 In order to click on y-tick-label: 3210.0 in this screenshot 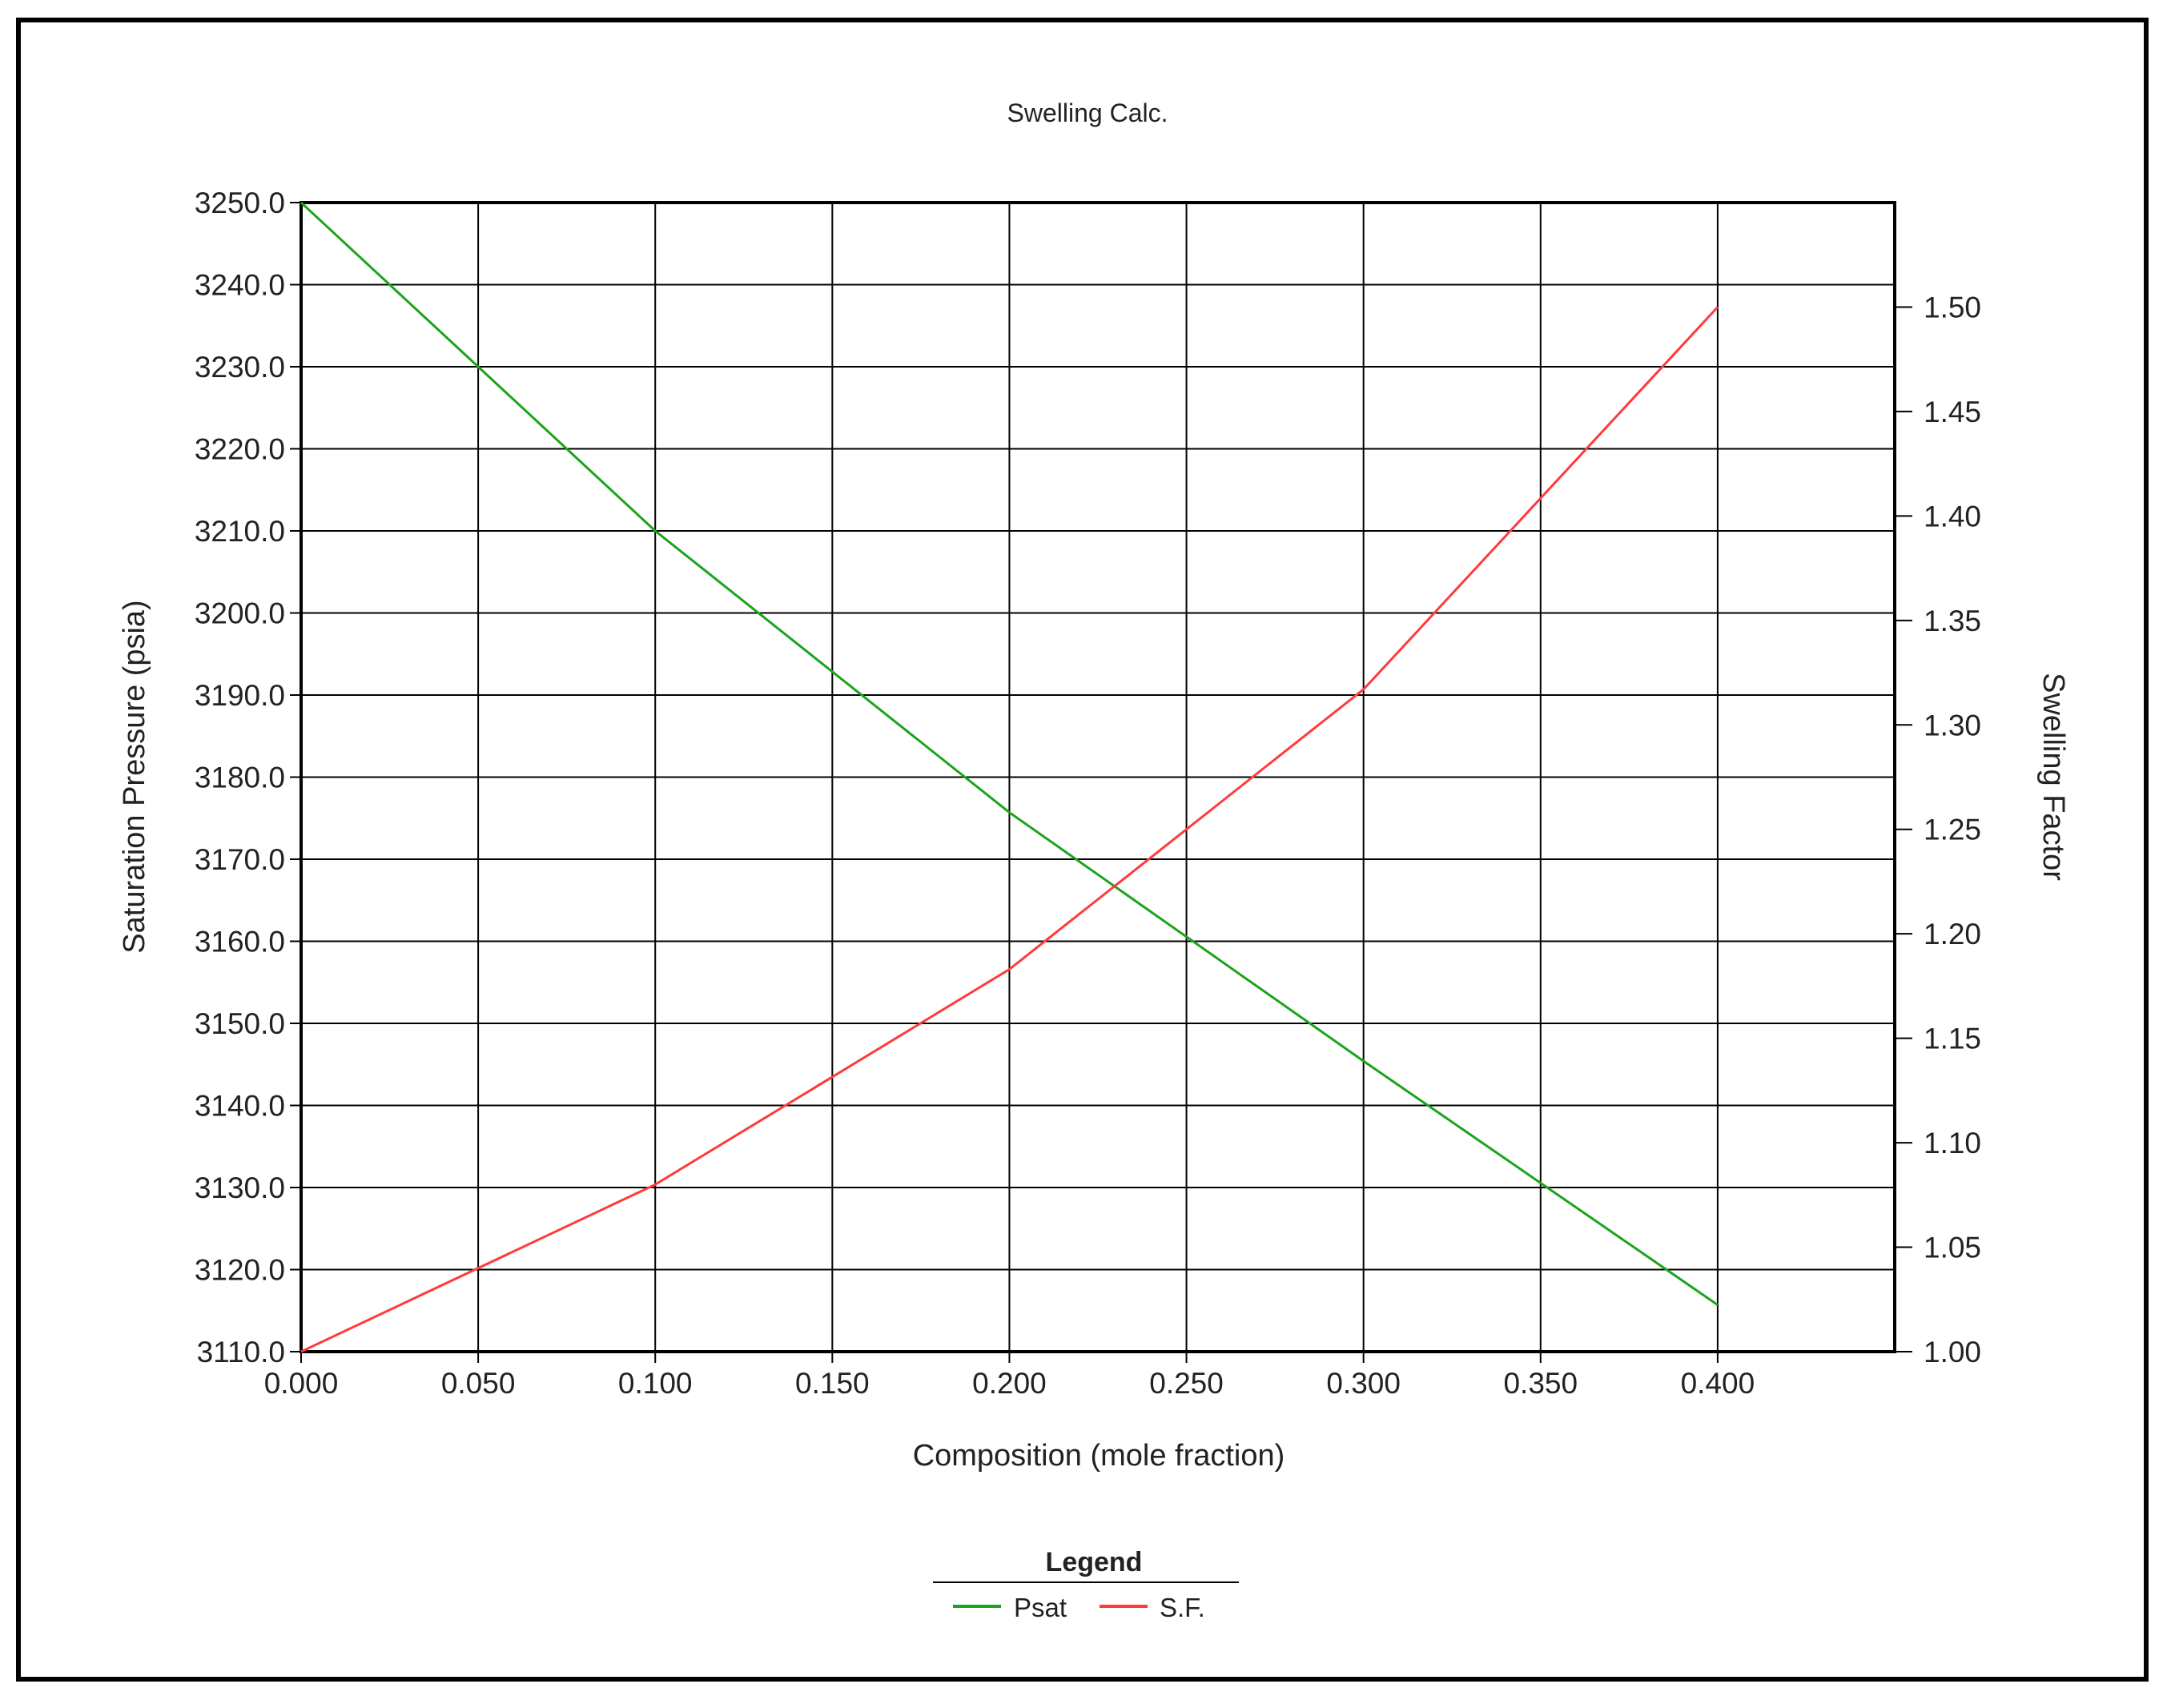, I will do `click(240, 531)`.